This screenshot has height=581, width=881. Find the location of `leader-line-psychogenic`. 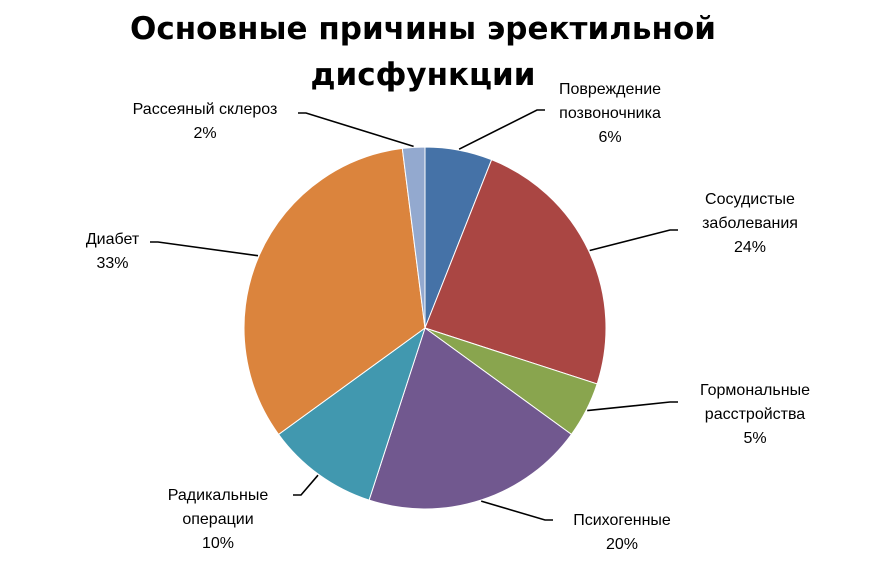

leader-line-psychogenic is located at coordinates (516, 510).